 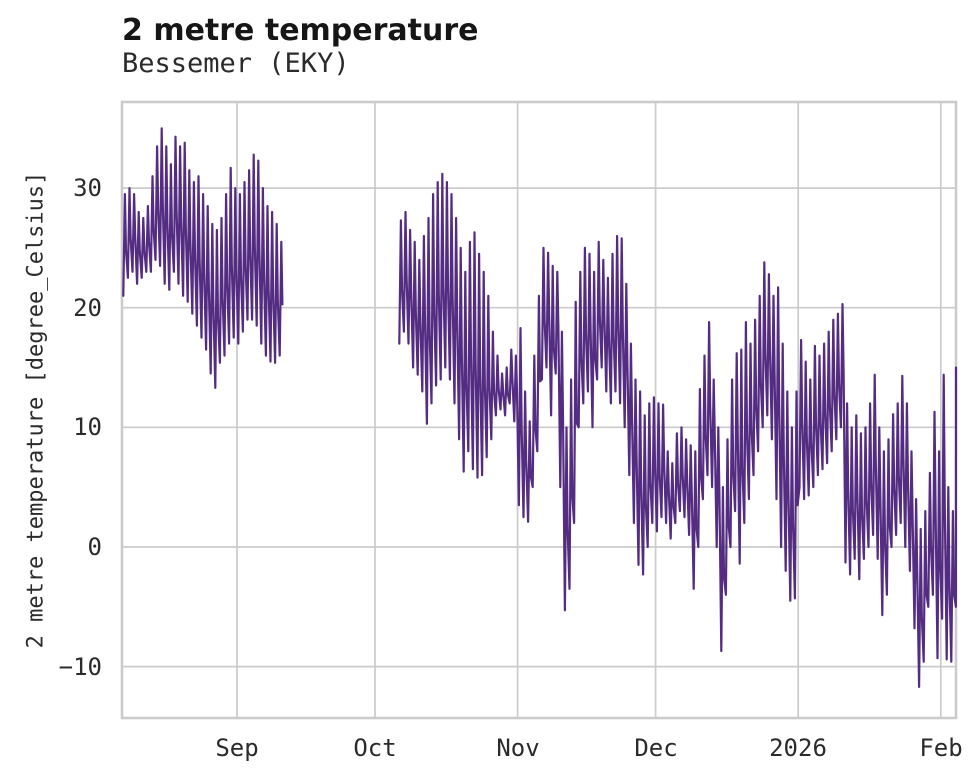 I want to click on x-tick-label: Nov, so click(x=518, y=748).